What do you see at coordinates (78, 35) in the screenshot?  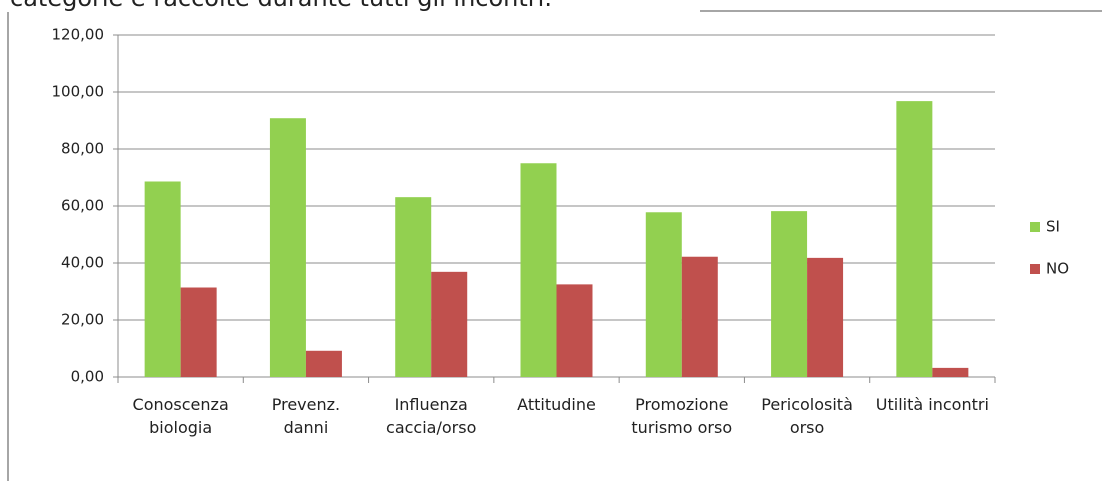 I see `y-tick-label: 120,00` at bounding box center [78, 35].